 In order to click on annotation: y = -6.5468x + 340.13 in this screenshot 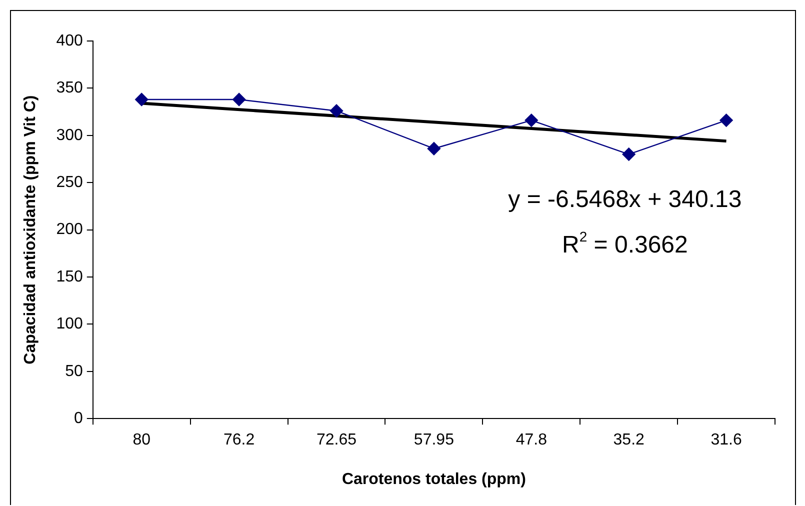, I will do `click(625, 200)`.